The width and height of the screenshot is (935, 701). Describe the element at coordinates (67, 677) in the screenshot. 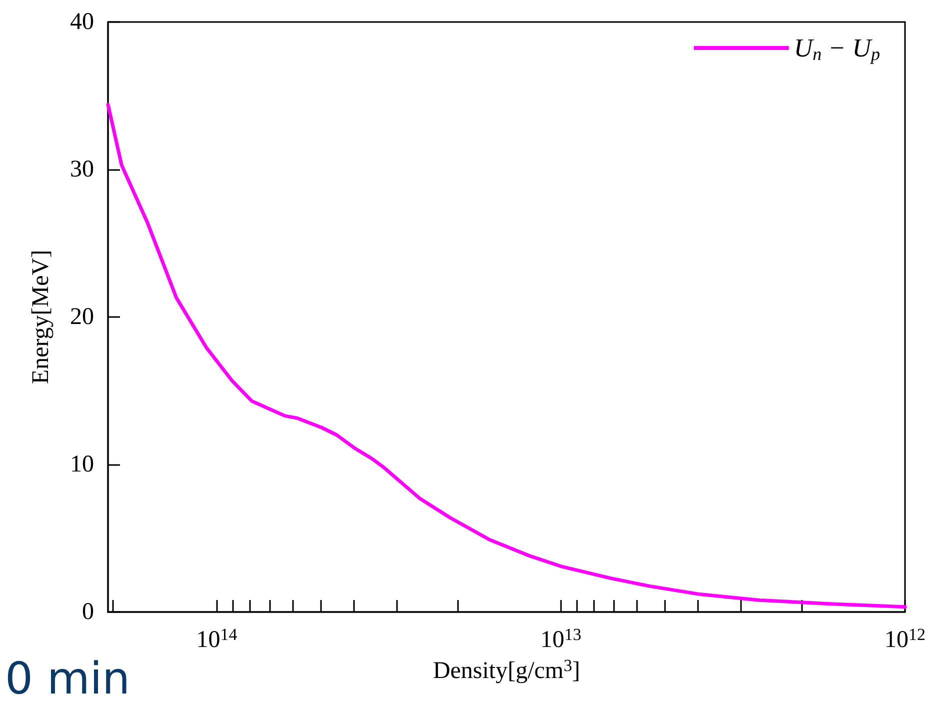

I see `text: 0 min` at that location.